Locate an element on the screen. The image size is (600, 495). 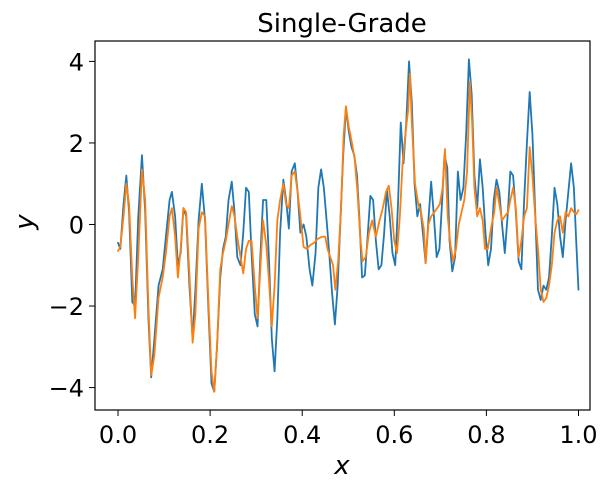
x-axis-label: x is located at coordinates (341, 466).